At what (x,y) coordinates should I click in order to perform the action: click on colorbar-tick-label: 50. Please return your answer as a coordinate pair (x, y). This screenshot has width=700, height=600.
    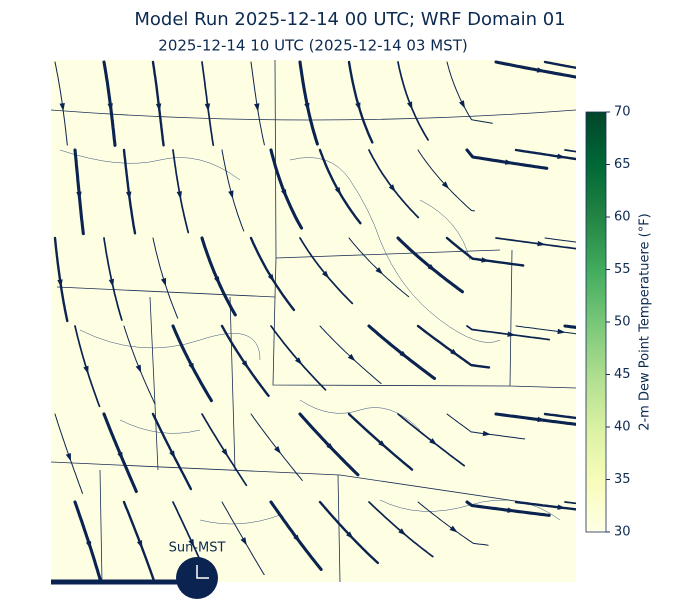
    Looking at the image, I should click on (622, 322).